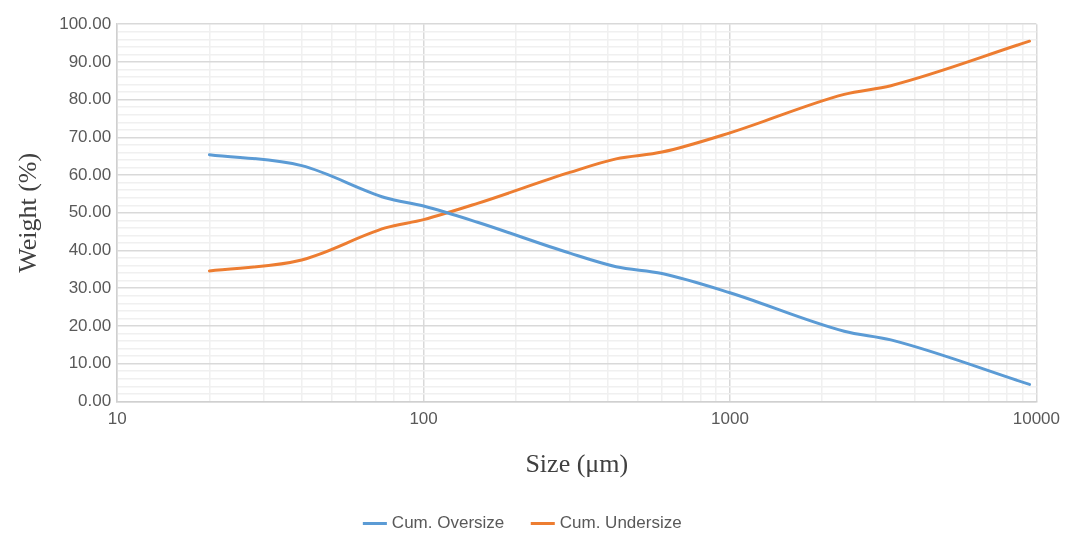  What do you see at coordinates (90, 212) in the screenshot?
I see `y-tick-label: 50.00` at bounding box center [90, 212].